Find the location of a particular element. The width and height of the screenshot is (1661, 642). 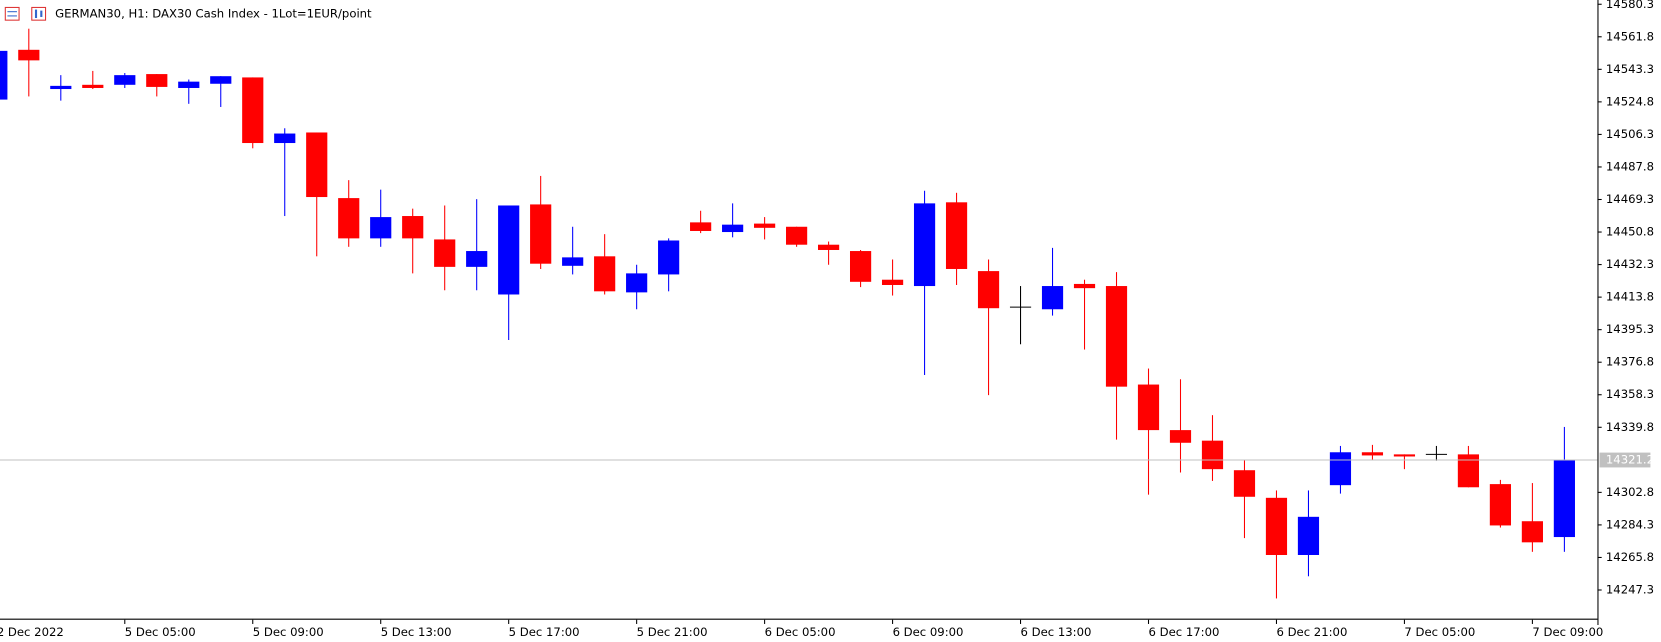

y-tick-label: 14432.3 is located at coordinates (1630, 264).